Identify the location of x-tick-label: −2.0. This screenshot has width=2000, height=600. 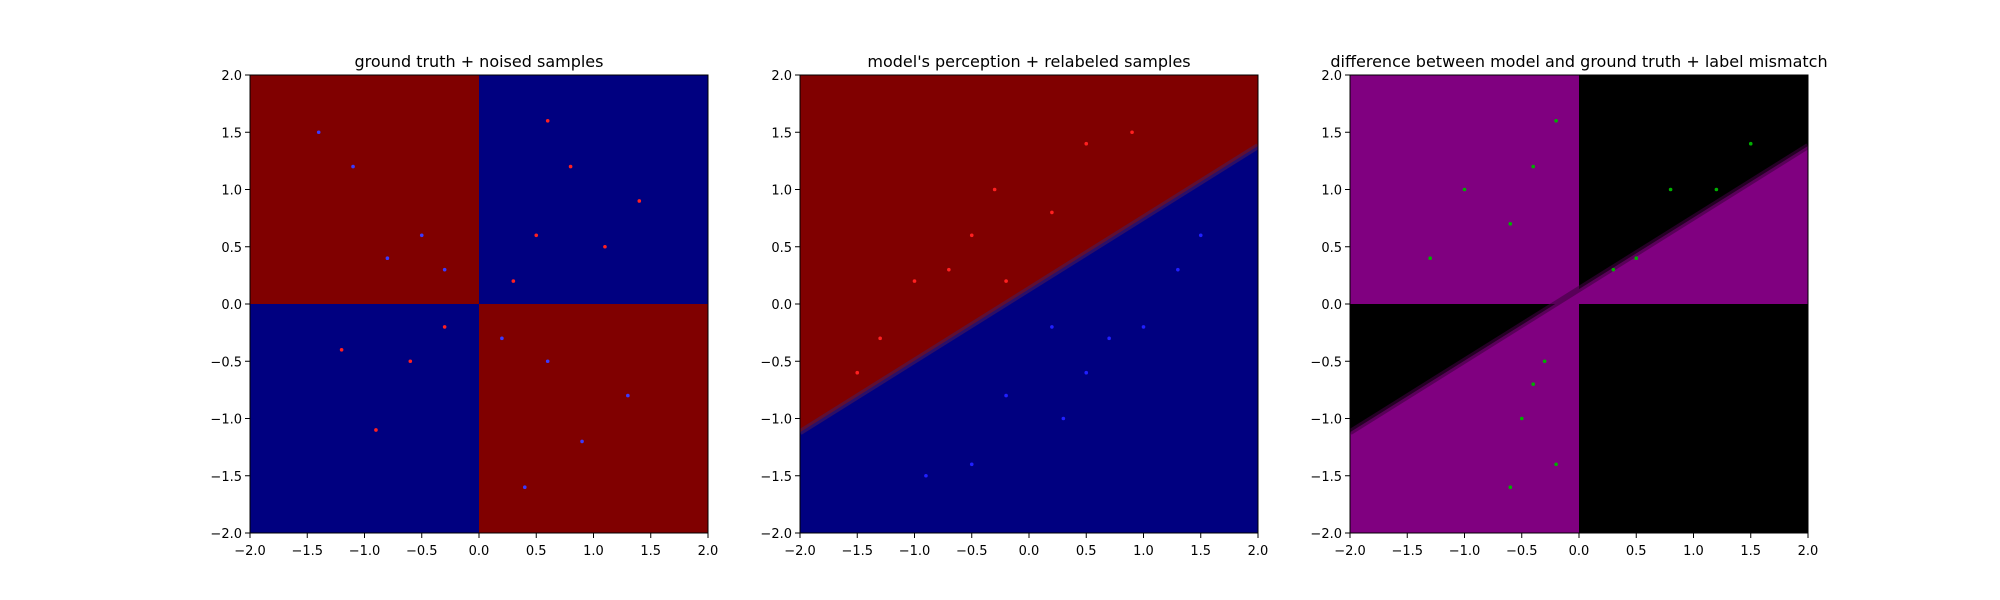
(800, 551).